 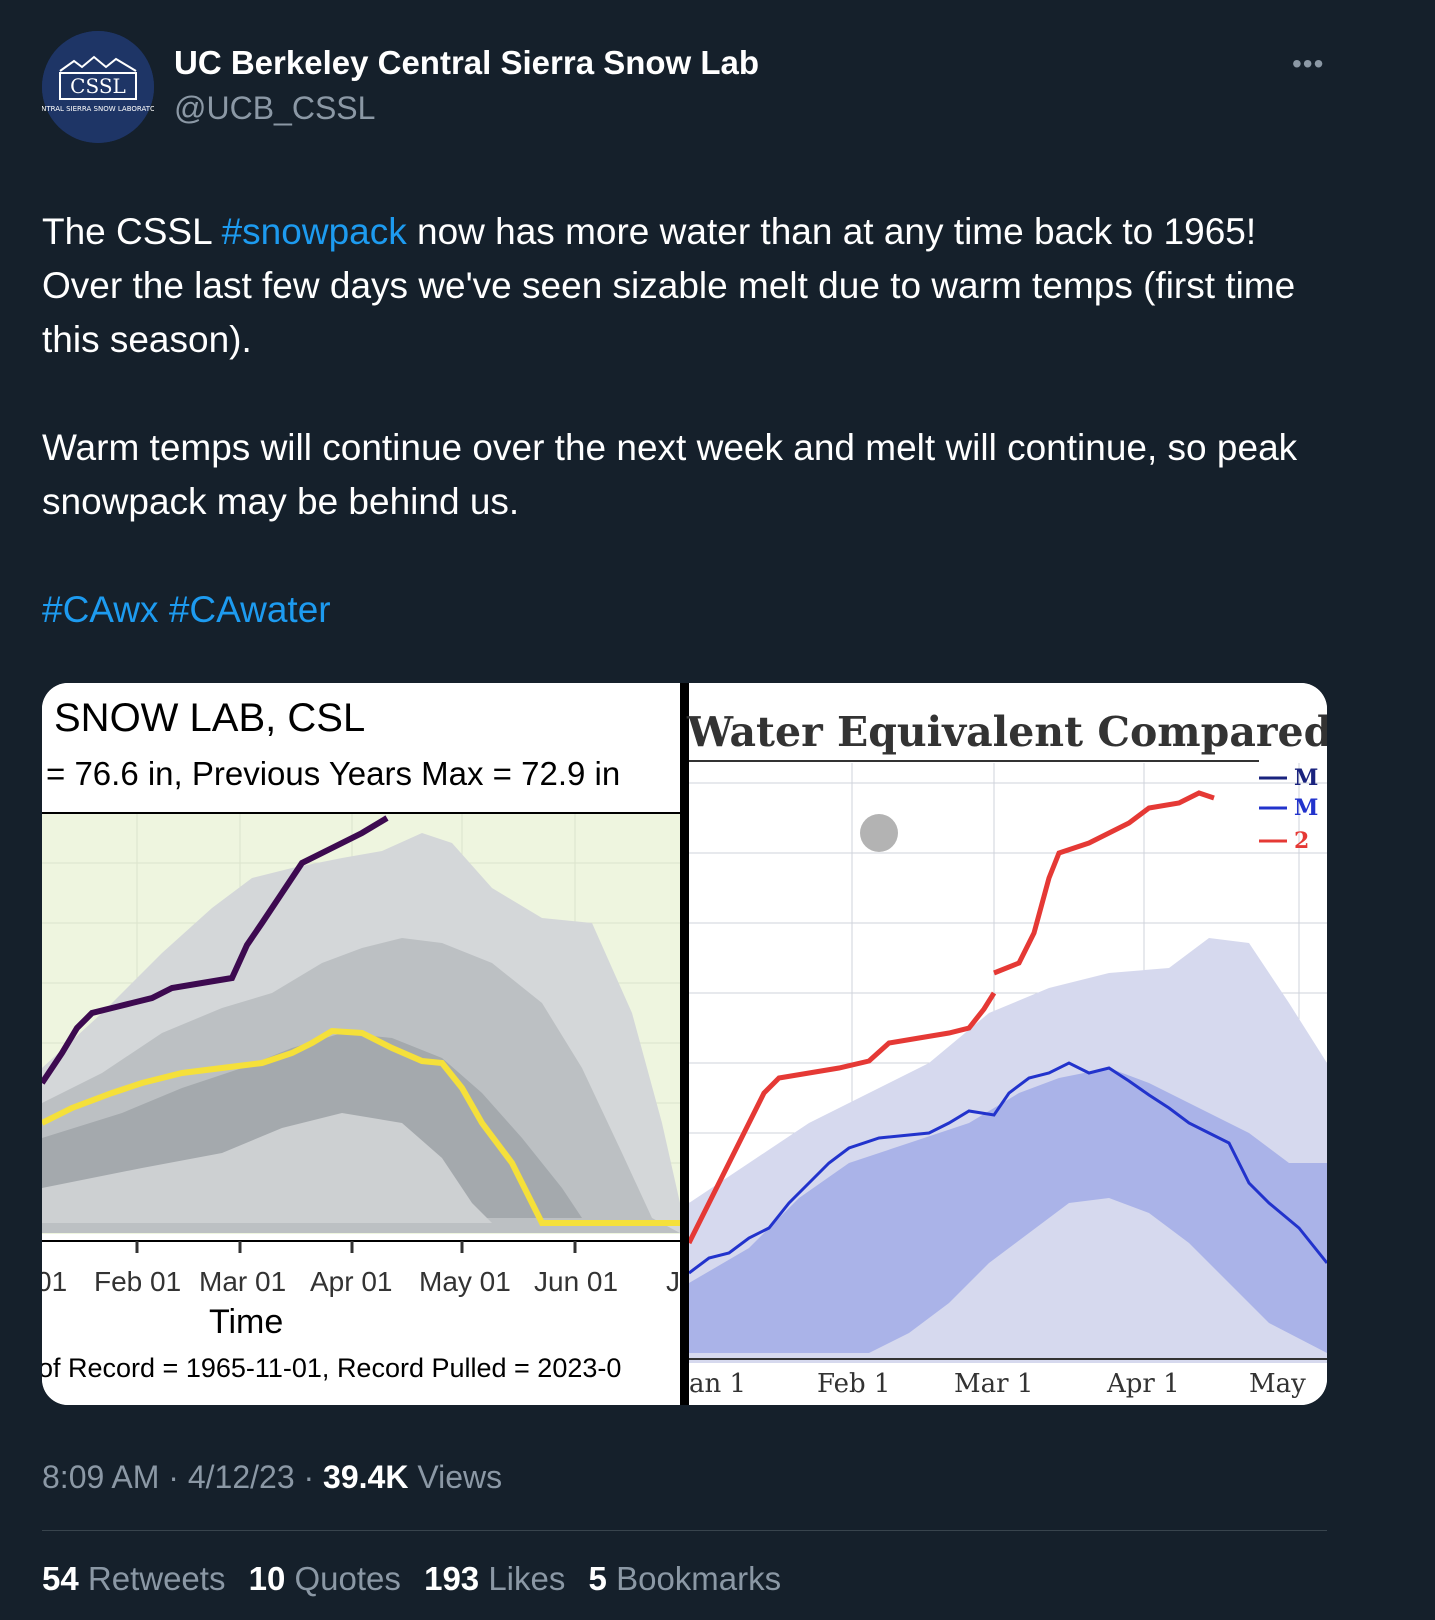 What do you see at coordinates (138, 1281) in the screenshot?
I see `x-tick-label: Feb 01` at bounding box center [138, 1281].